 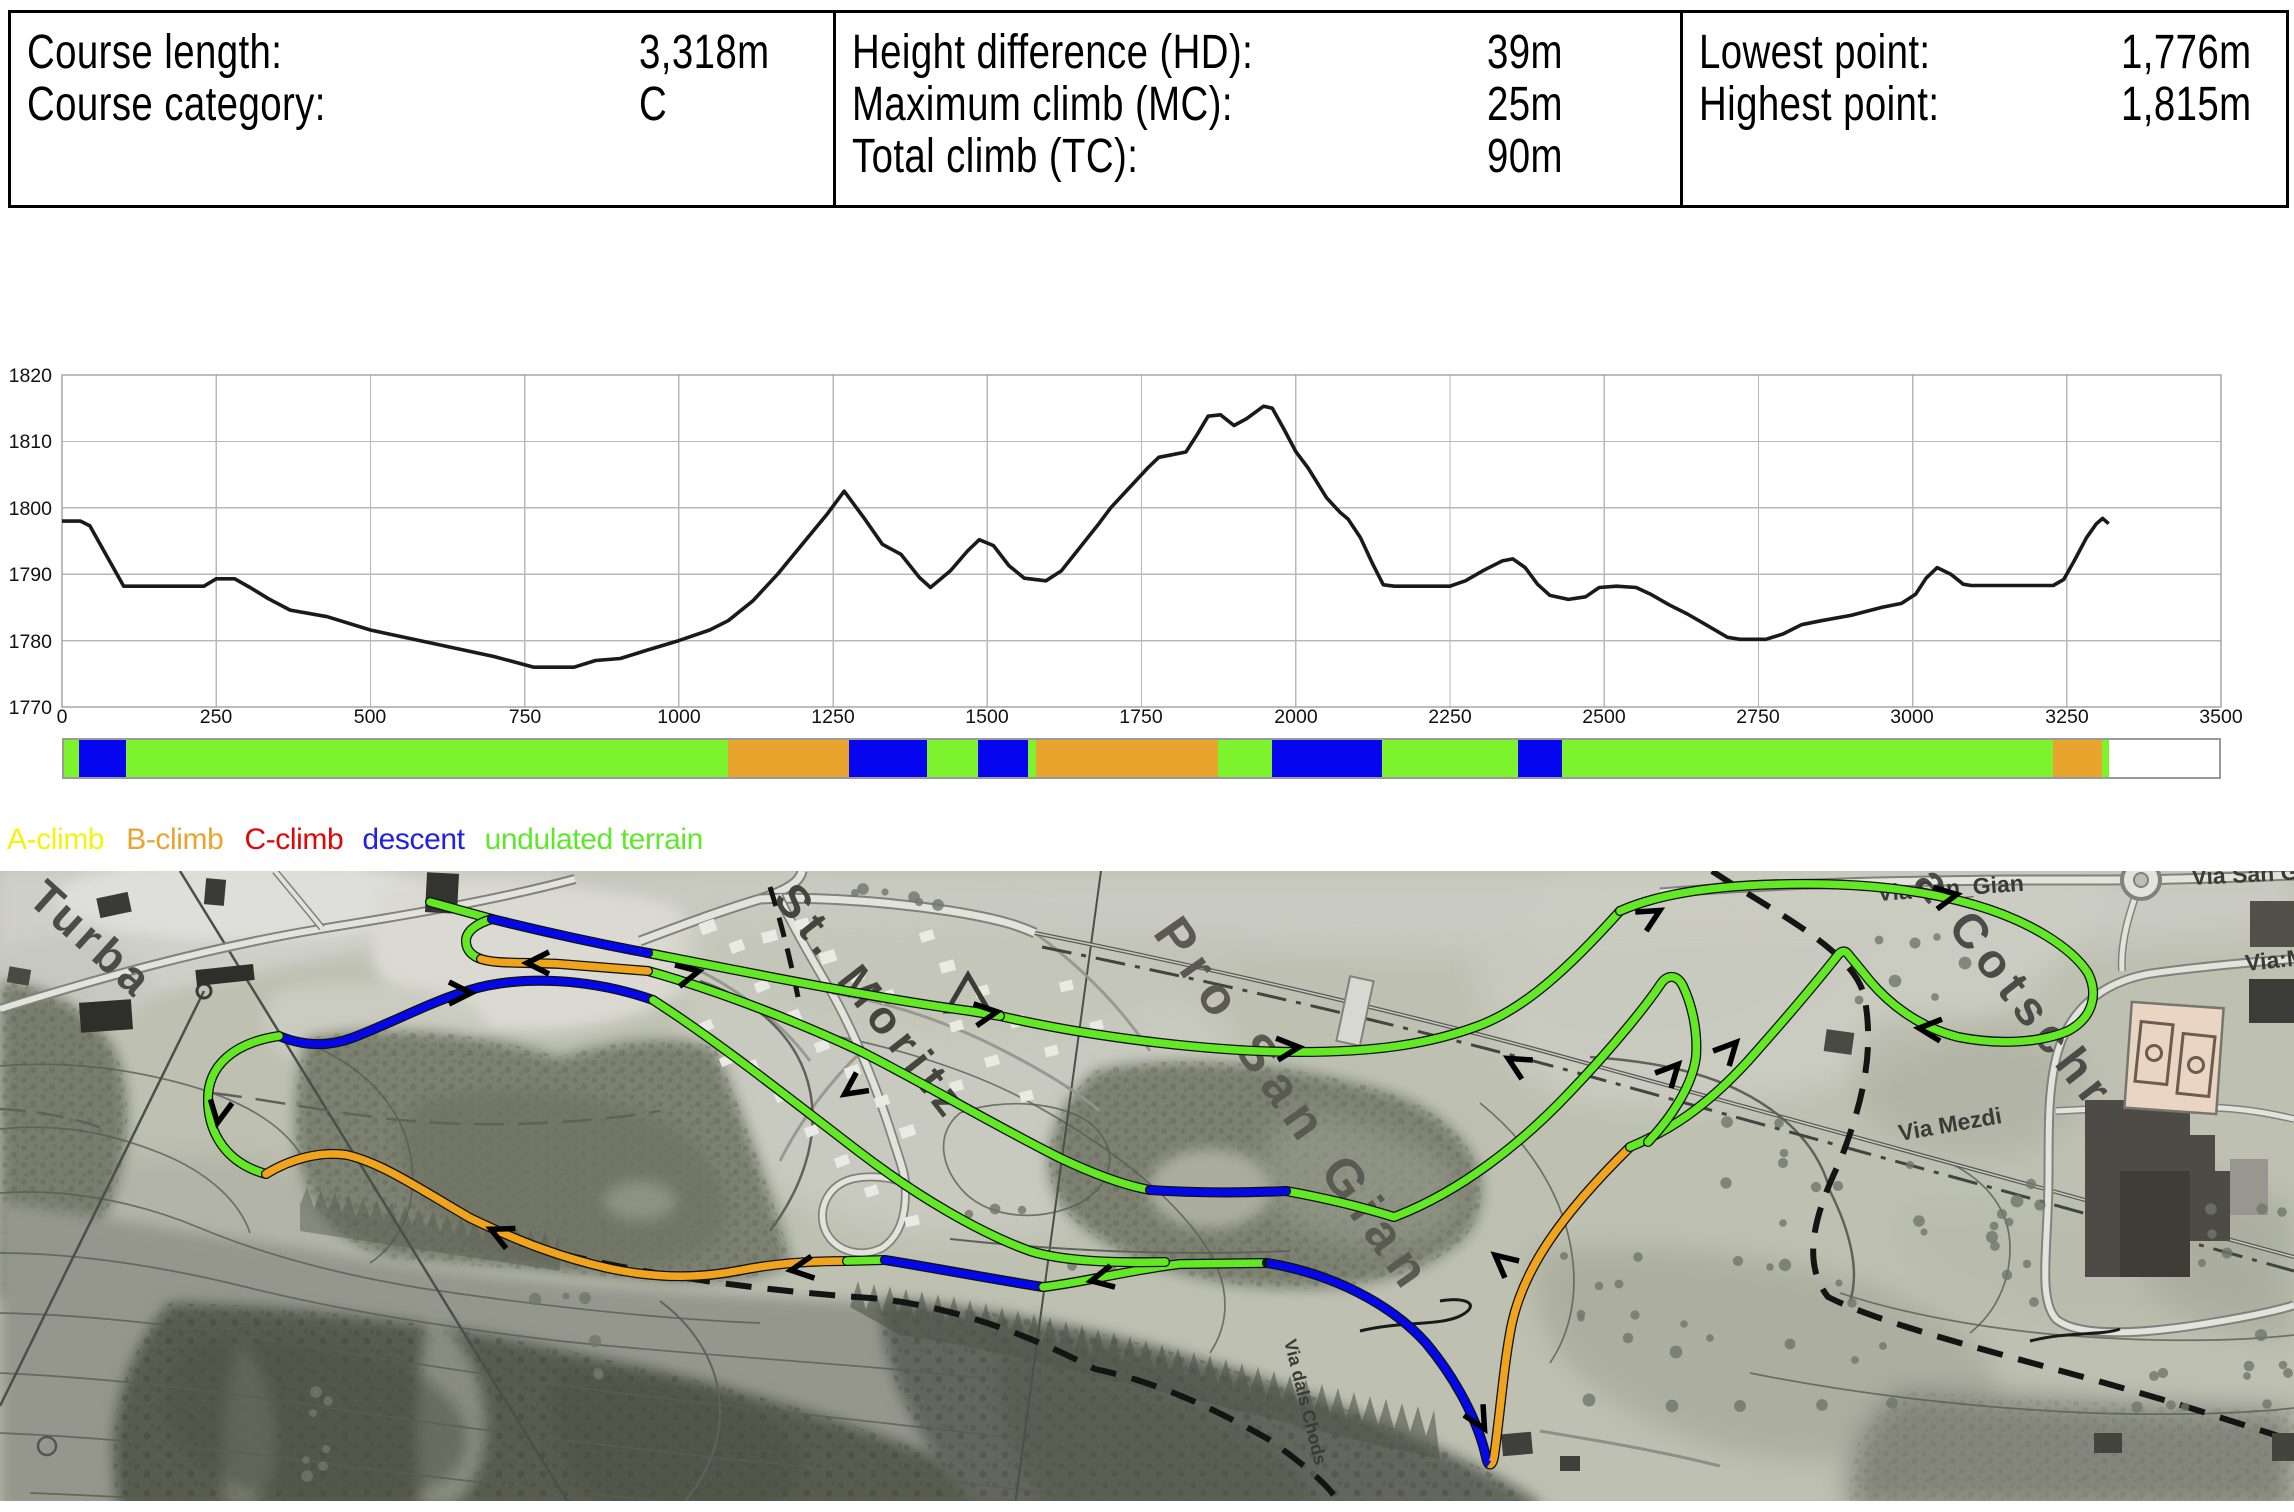 I want to click on svg-text: Via San Gia, so click(x=2242, y=880).